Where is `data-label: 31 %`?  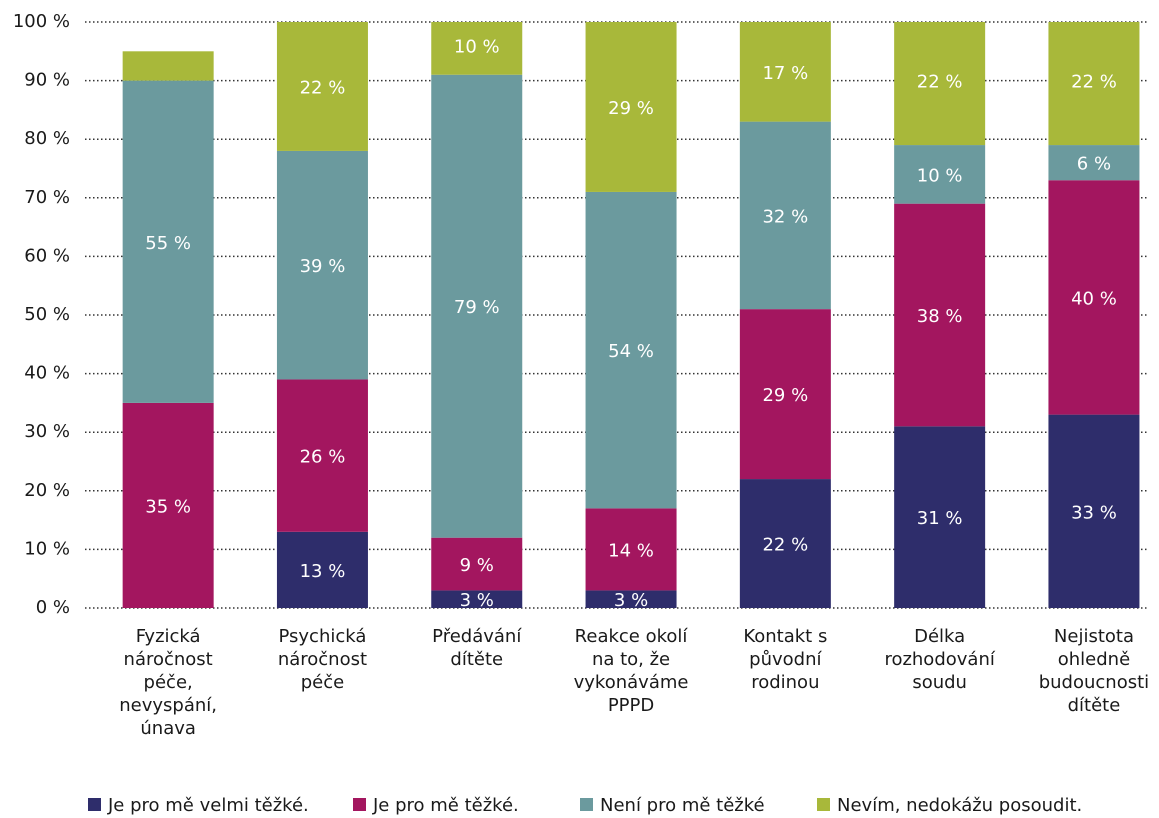 data-label: 31 % is located at coordinates (940, 518).